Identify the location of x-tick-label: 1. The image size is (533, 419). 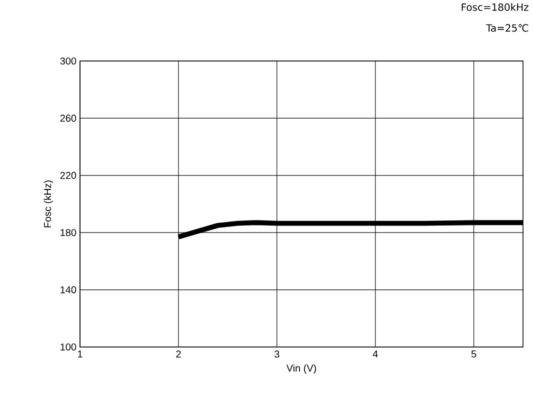
(80, 354).